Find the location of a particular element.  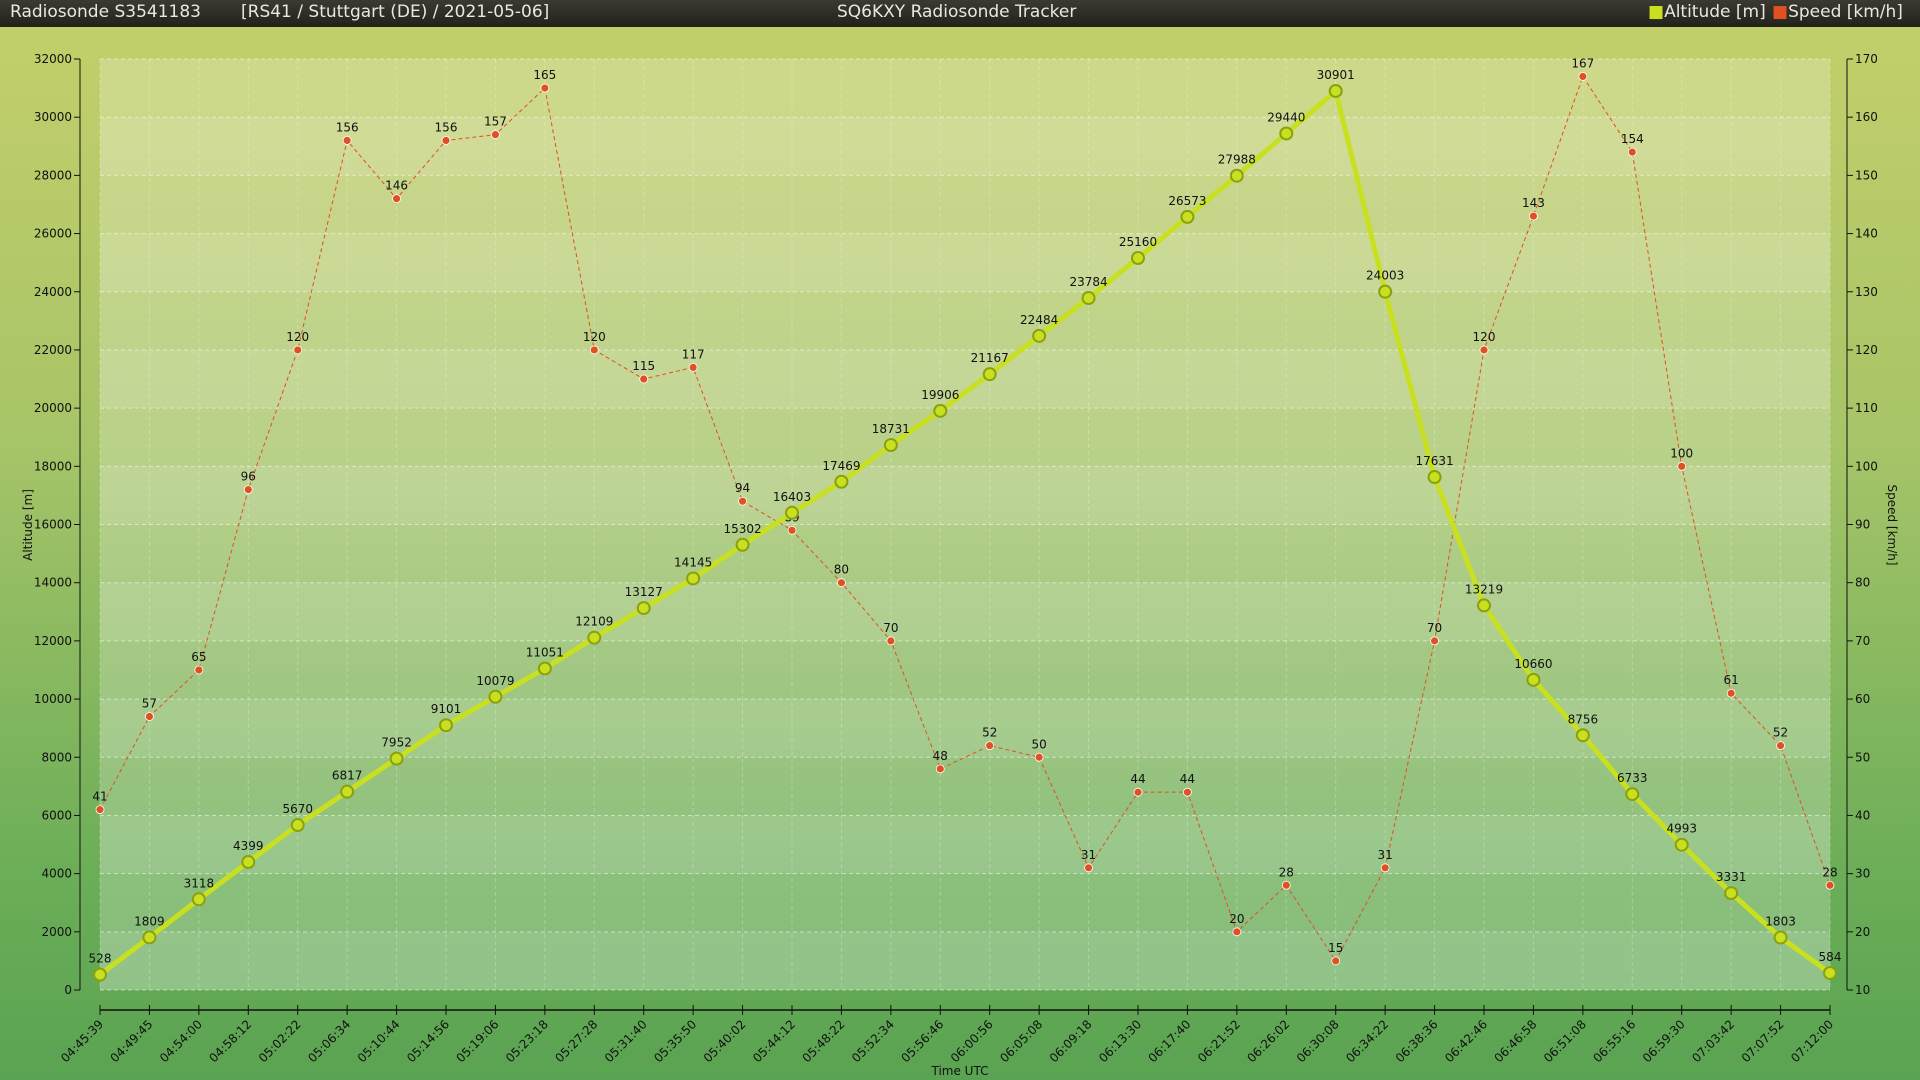

y-tick-label: 10000 is located at coordinates (53, 699).